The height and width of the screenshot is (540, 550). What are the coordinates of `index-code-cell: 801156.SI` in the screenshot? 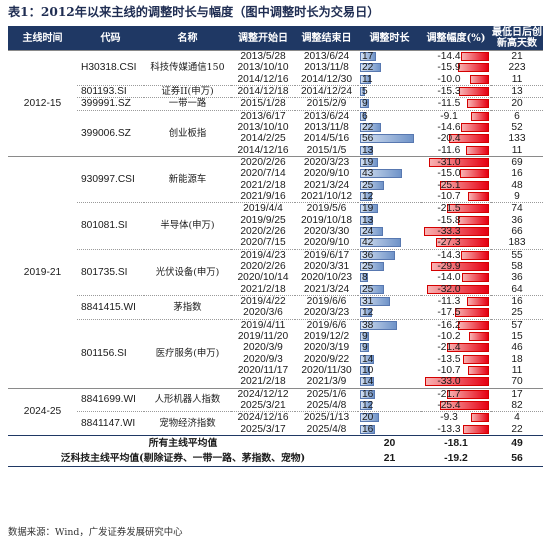 It's located at (110, 353).